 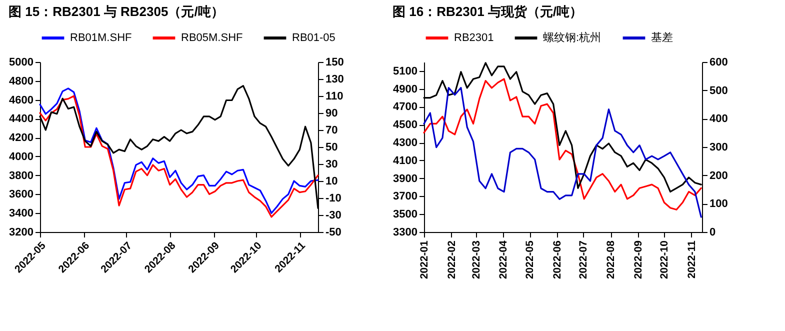 I want to click on y2-tick-label: 10, so click(x=332, y=182).